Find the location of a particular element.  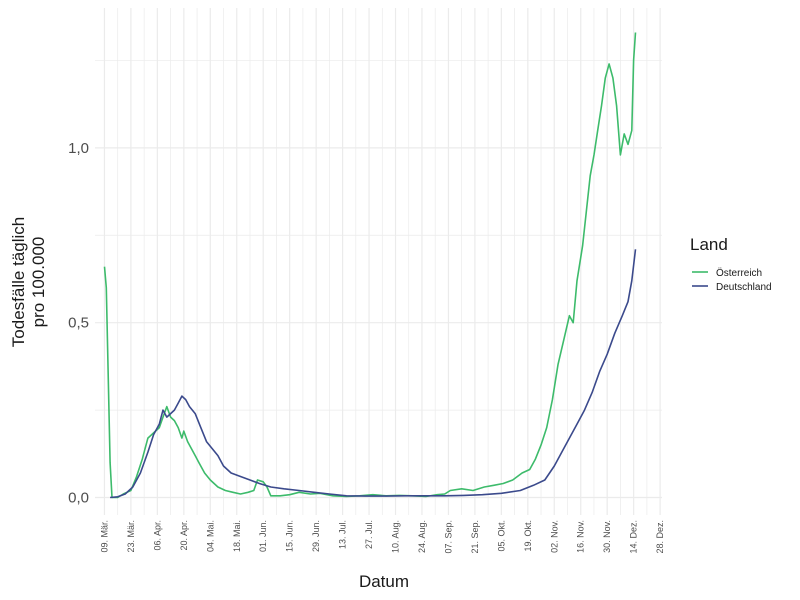

x-tick-label: 28. Dez. is located at coordinates (660, 537).